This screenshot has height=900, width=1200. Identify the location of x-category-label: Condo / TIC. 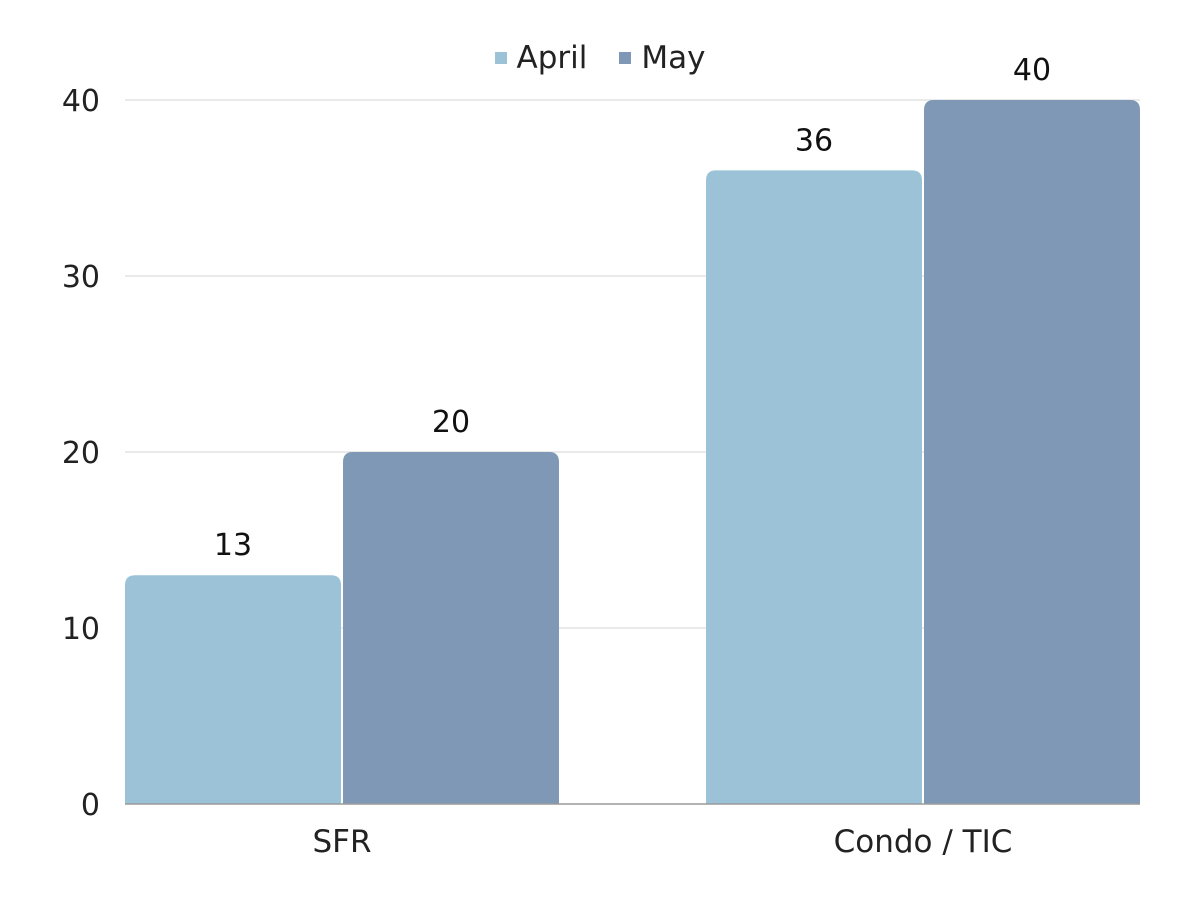
(923, 842).